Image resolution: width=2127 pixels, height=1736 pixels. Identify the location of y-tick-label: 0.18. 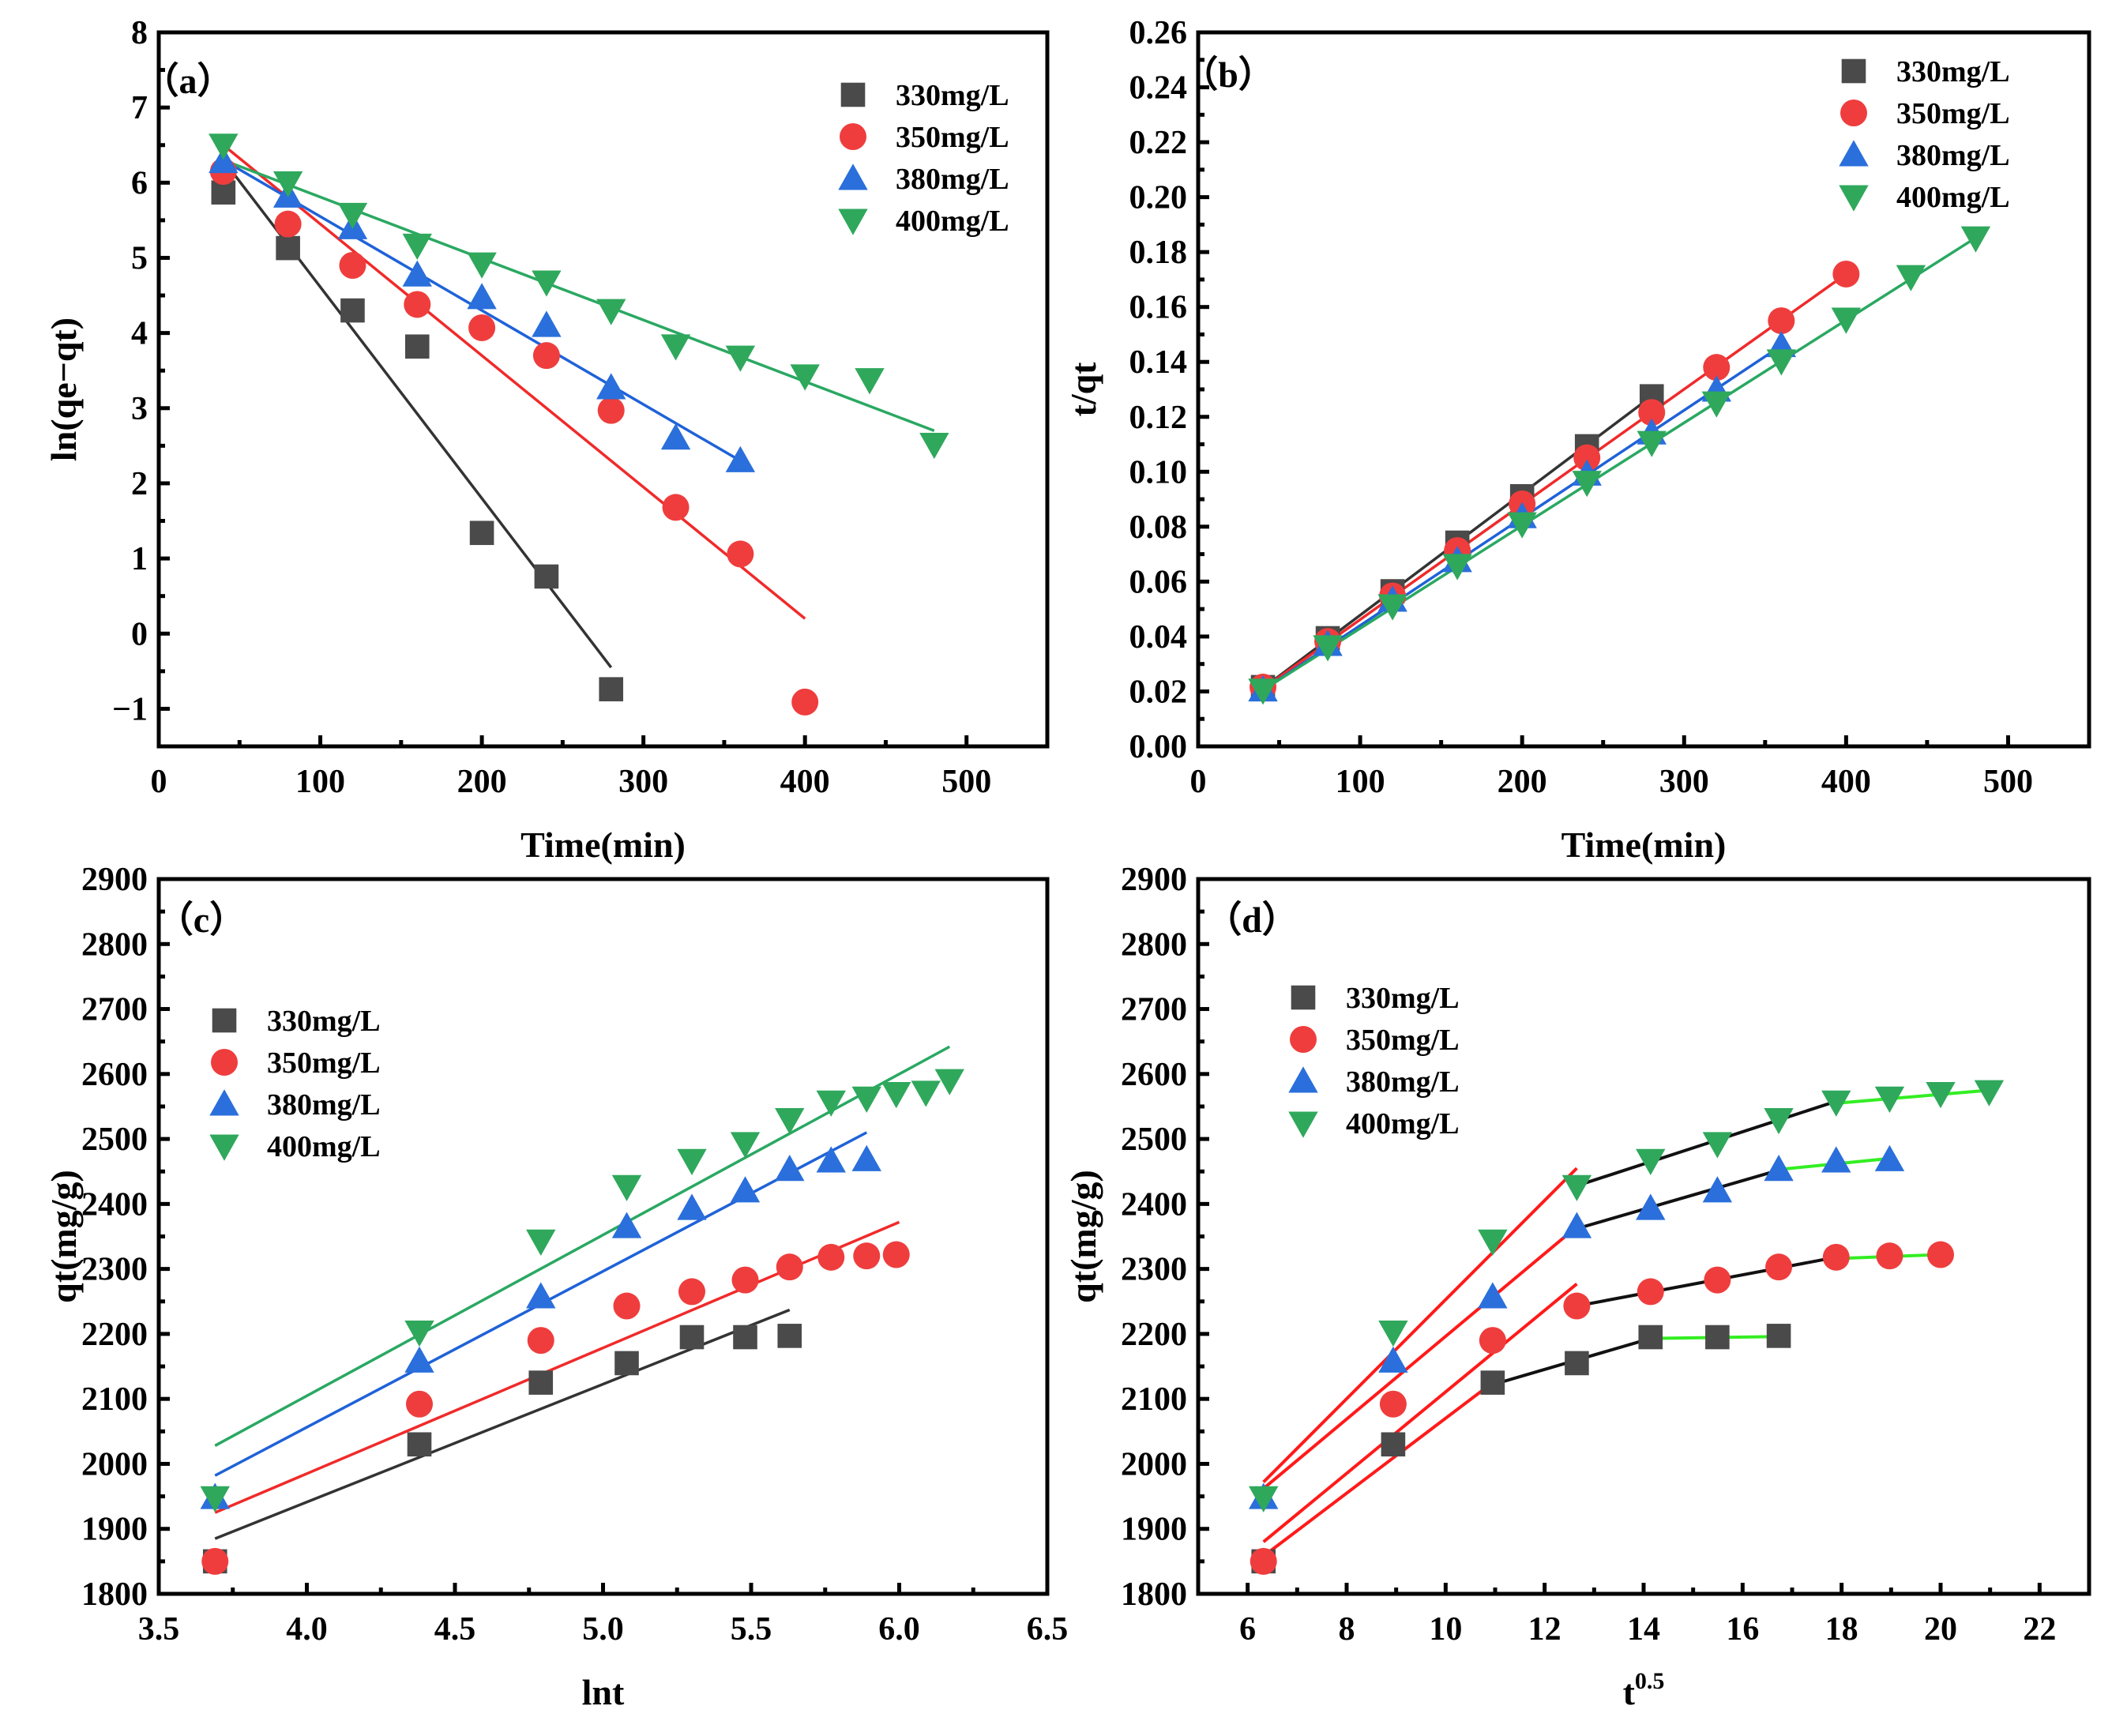
(1158, 253).